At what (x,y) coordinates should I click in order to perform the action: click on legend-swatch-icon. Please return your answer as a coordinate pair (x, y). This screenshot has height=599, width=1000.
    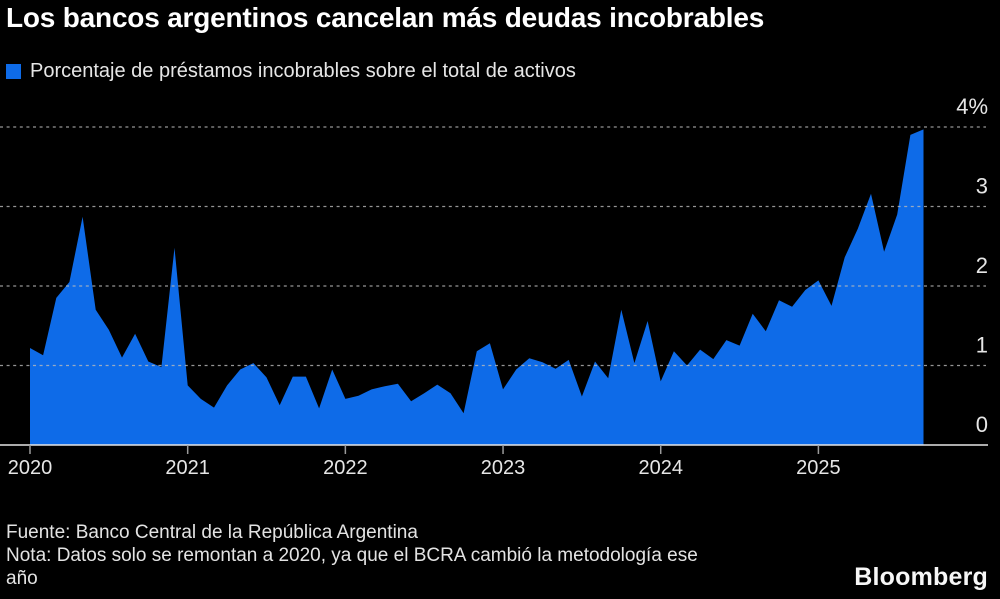
    Looking at the image, I should click on (13, 71).